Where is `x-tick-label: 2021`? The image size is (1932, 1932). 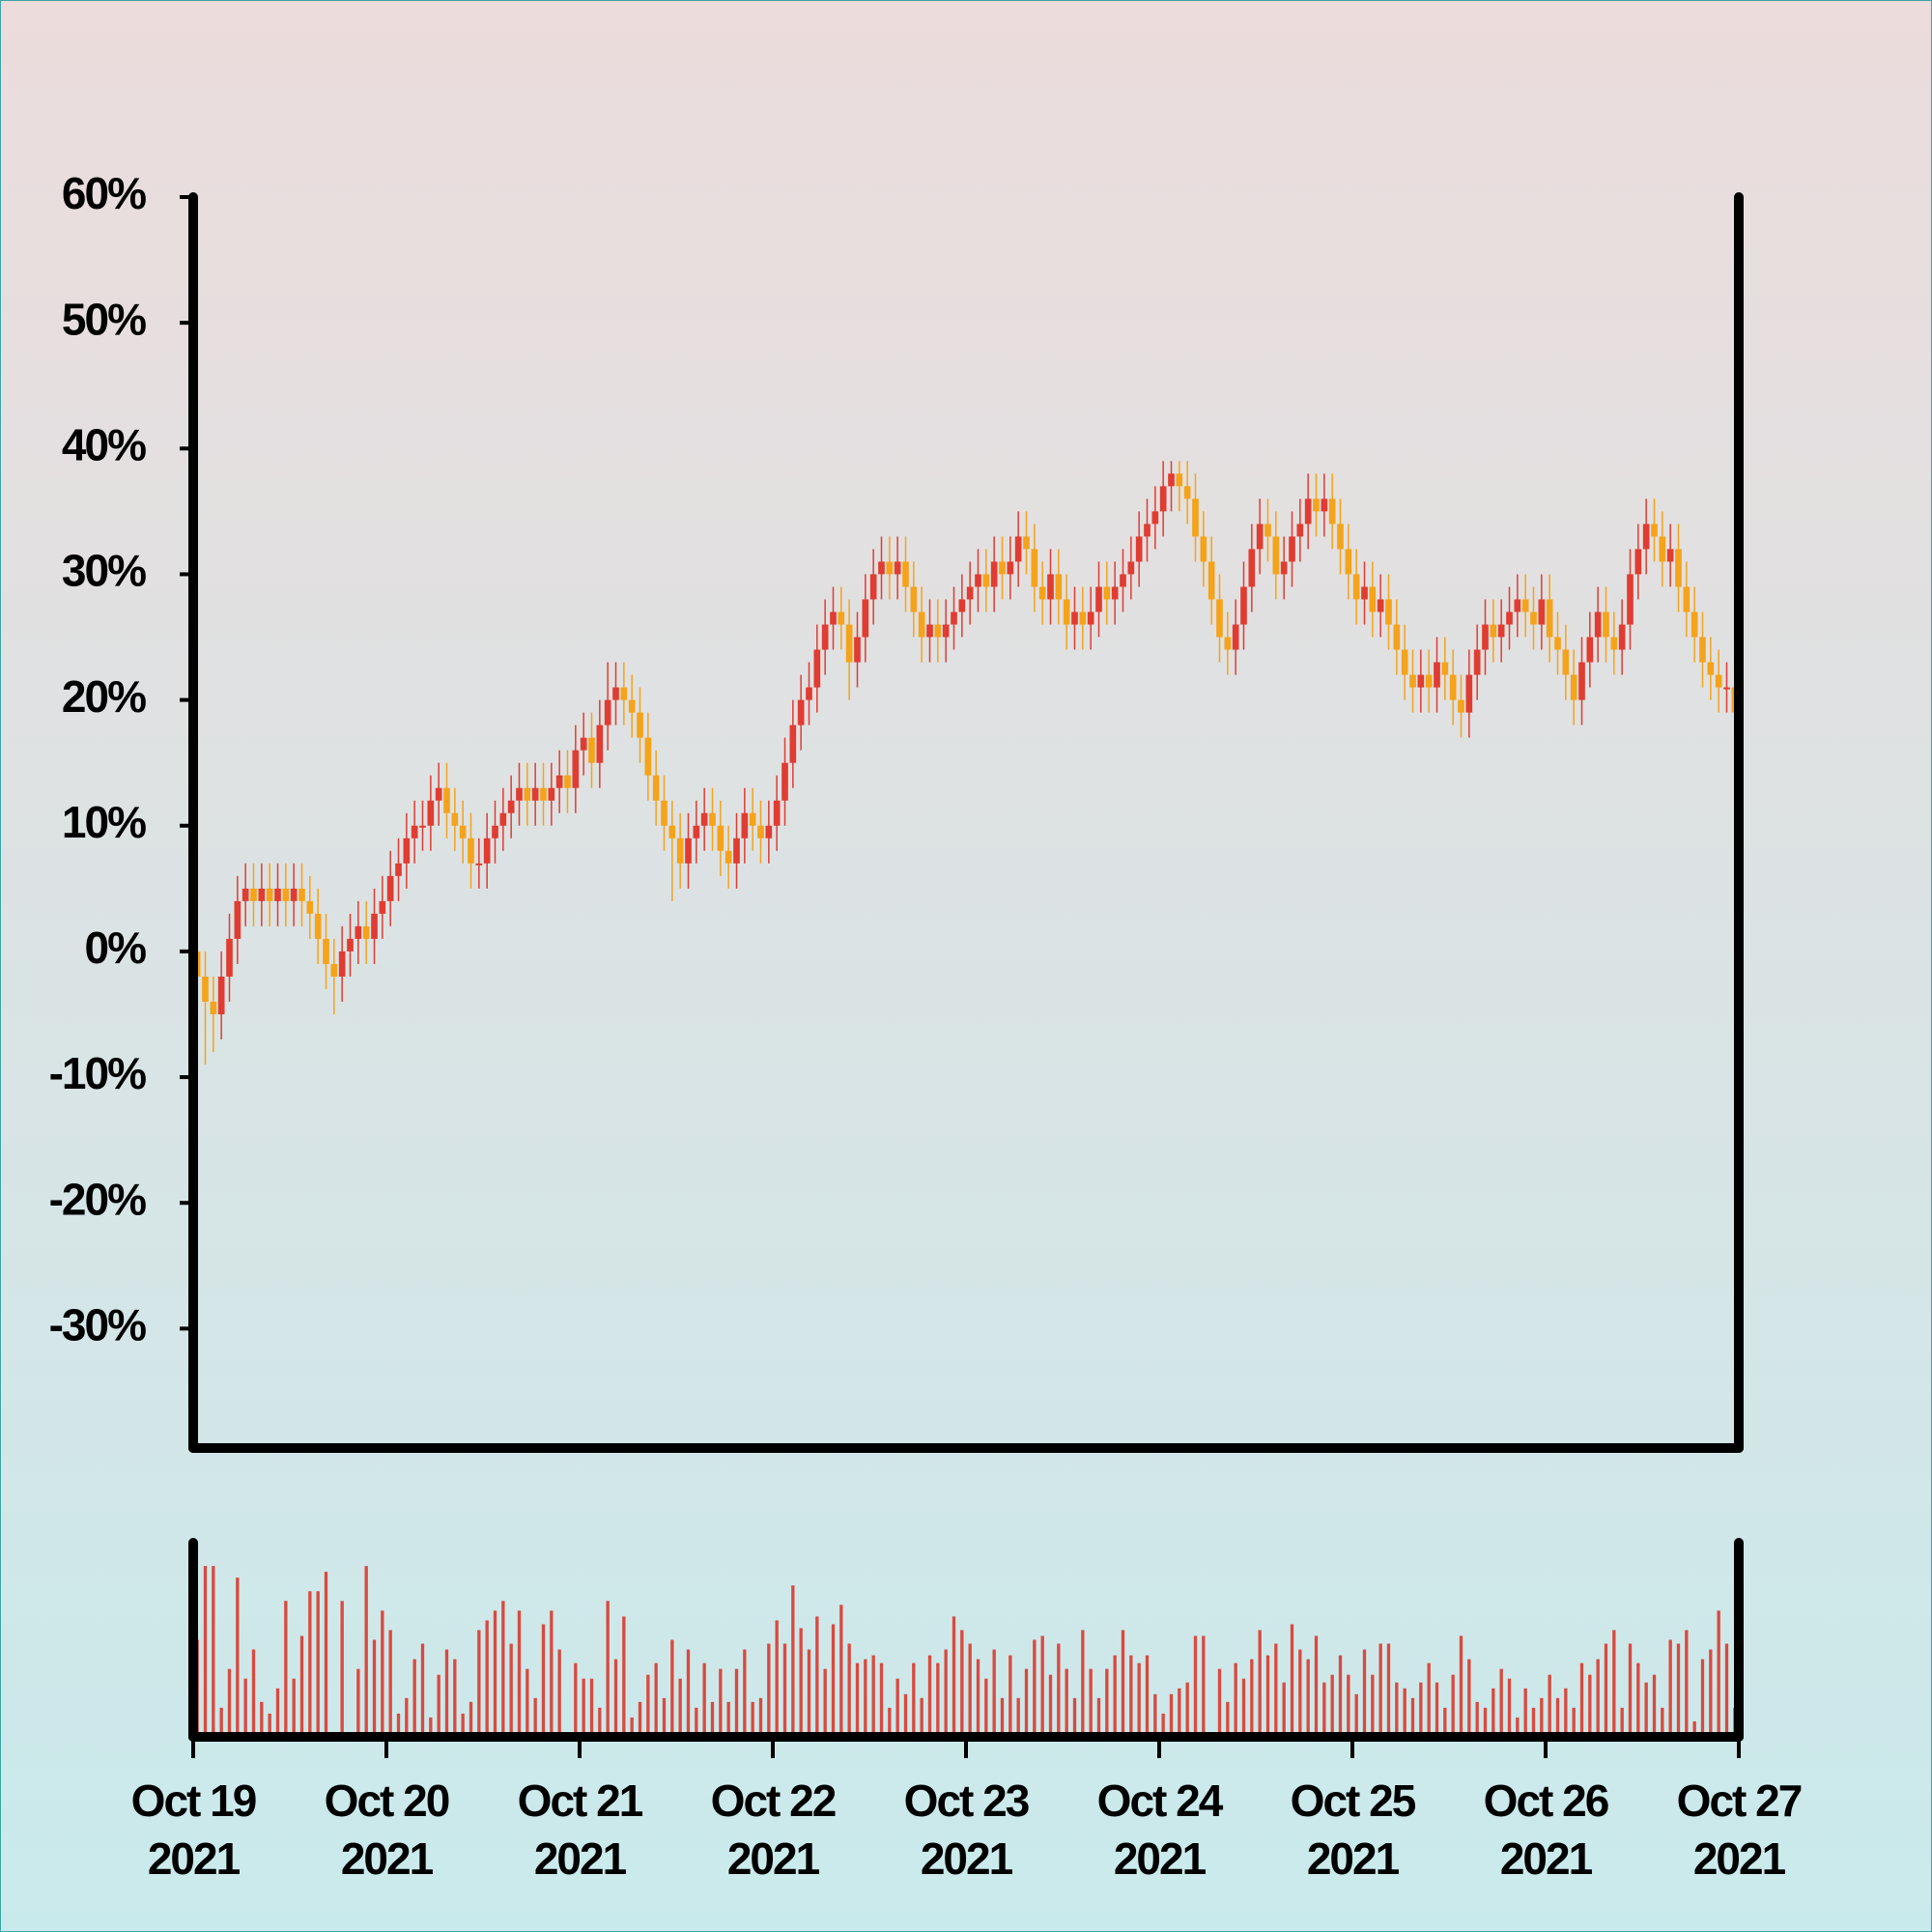
x-tick-label: 2021 is located at coordinates (580, 1858).